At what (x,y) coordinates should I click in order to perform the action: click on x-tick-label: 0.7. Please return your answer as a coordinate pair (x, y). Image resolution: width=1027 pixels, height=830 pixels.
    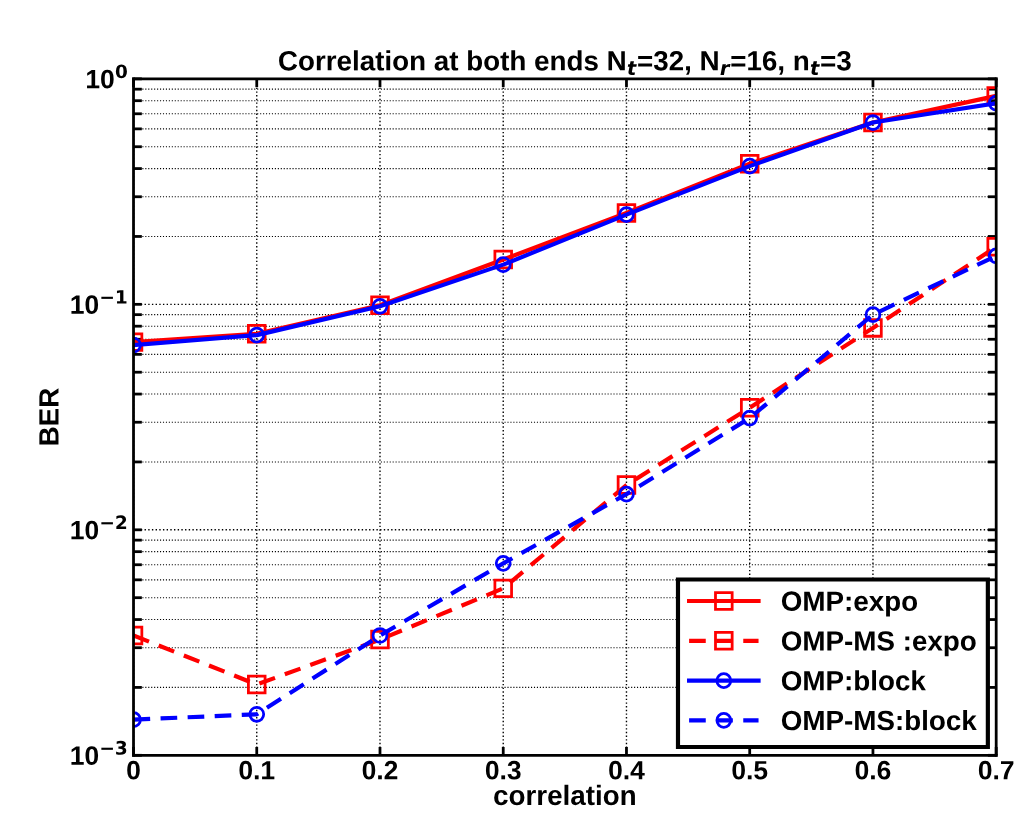
    Looking at the image, I should click on (996, 770).